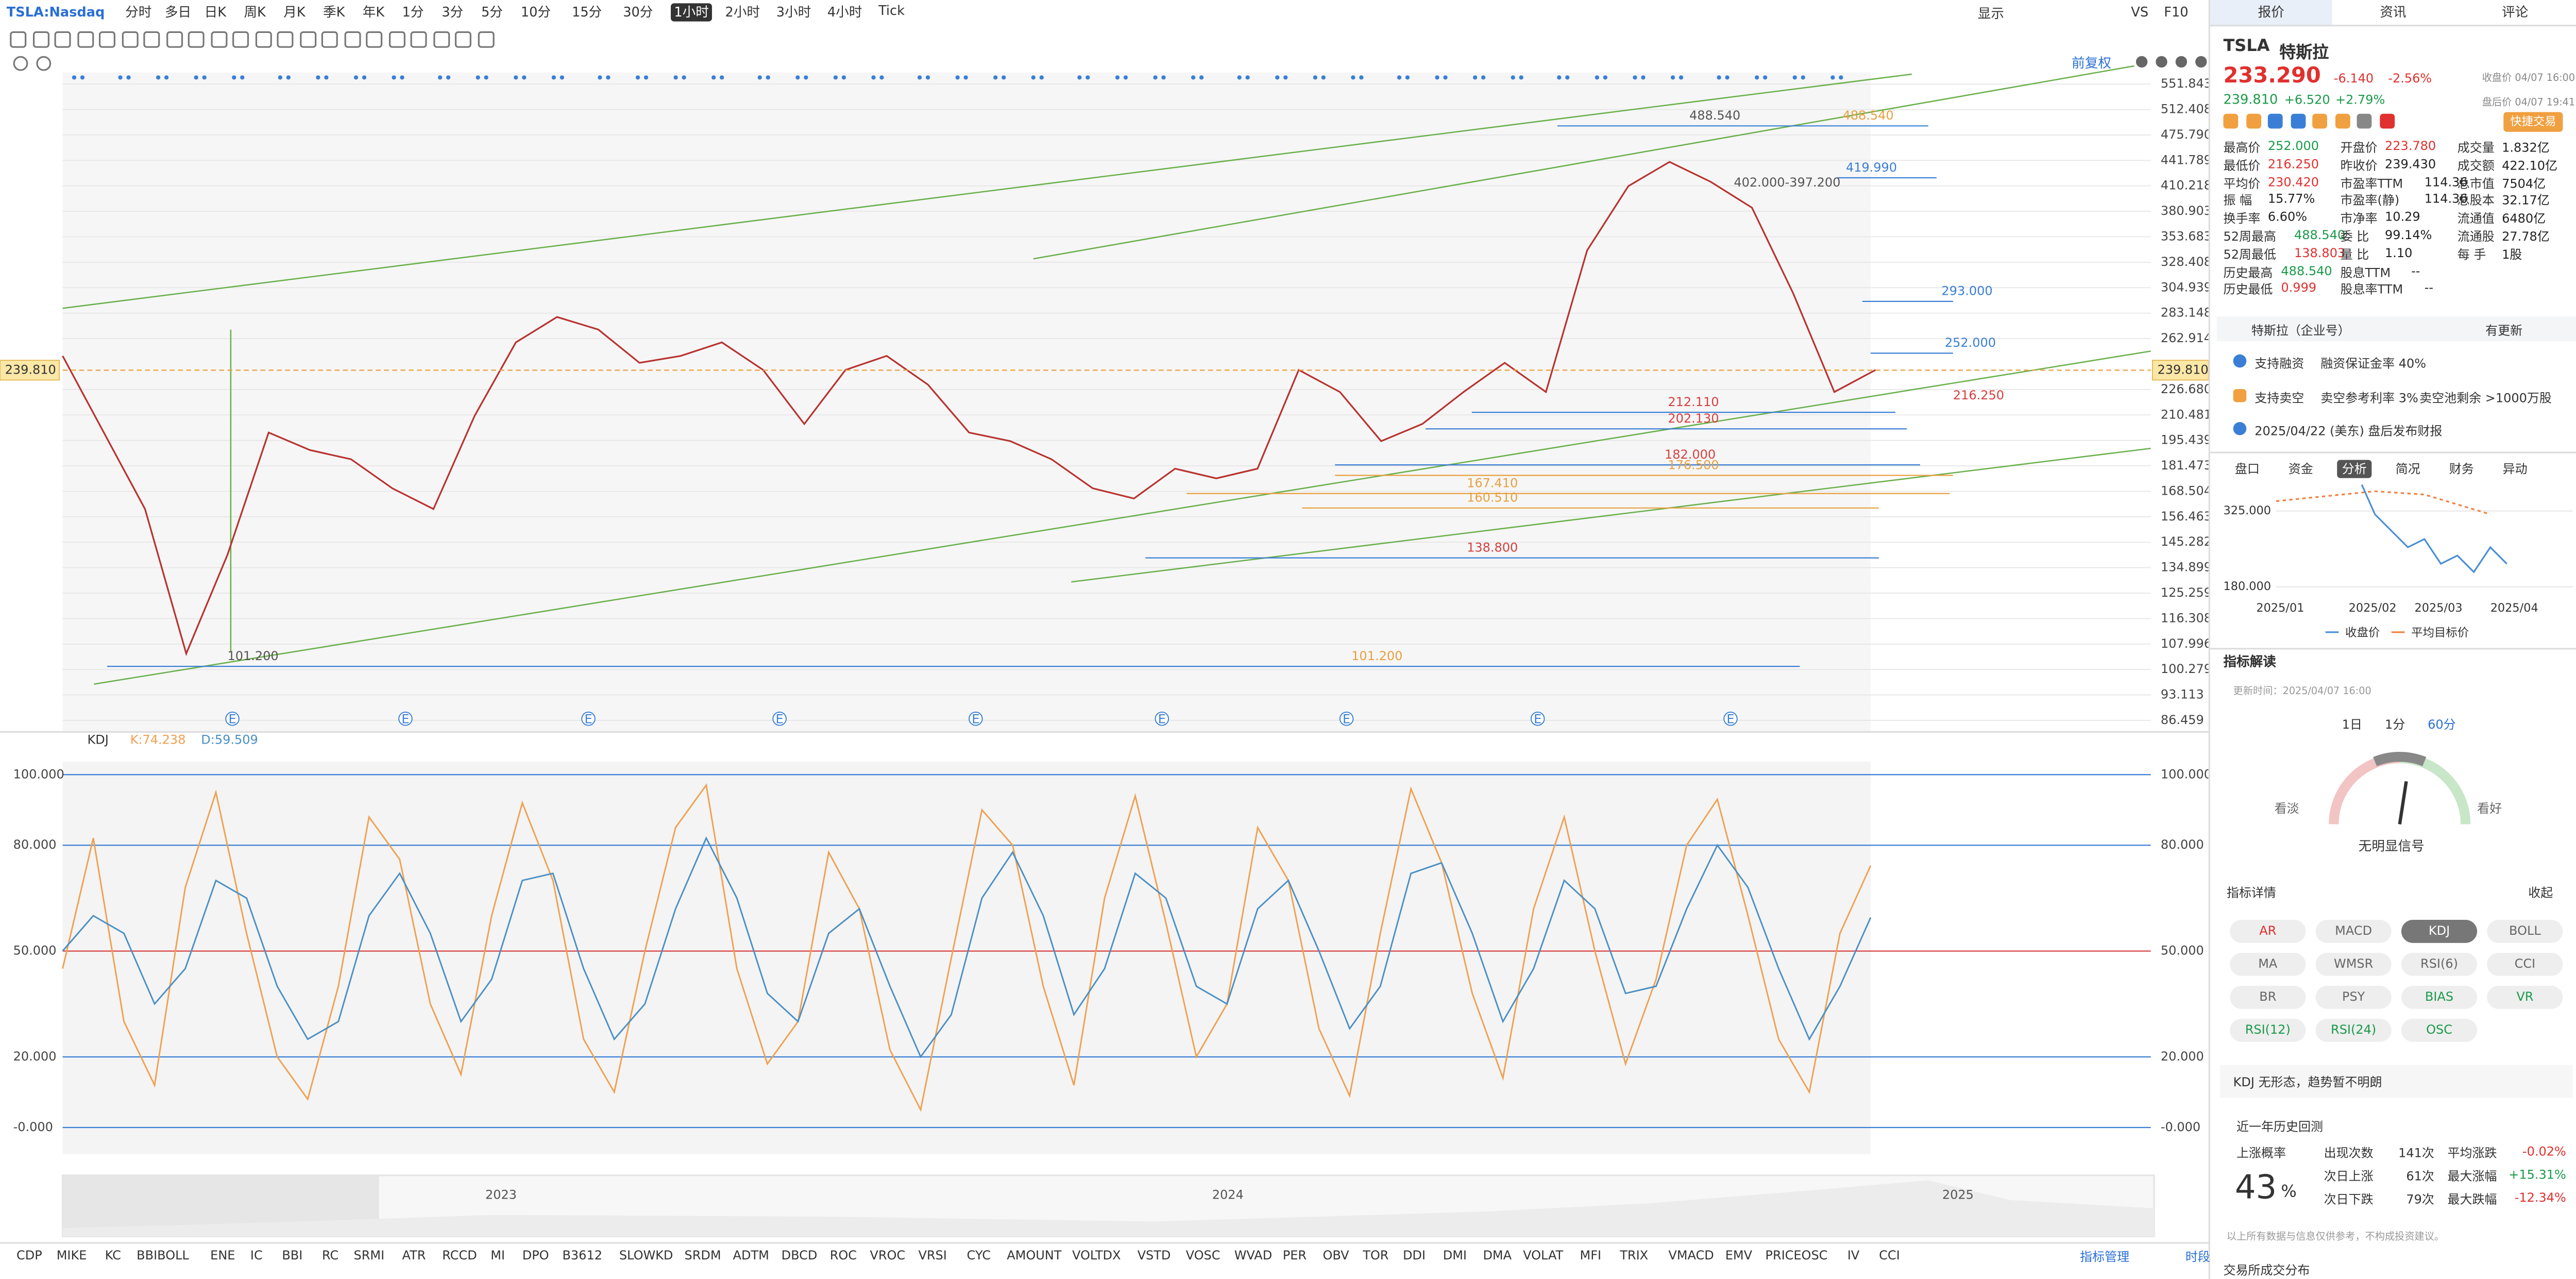  I want to click on sub-tab: 分析, so click(2354, 469).